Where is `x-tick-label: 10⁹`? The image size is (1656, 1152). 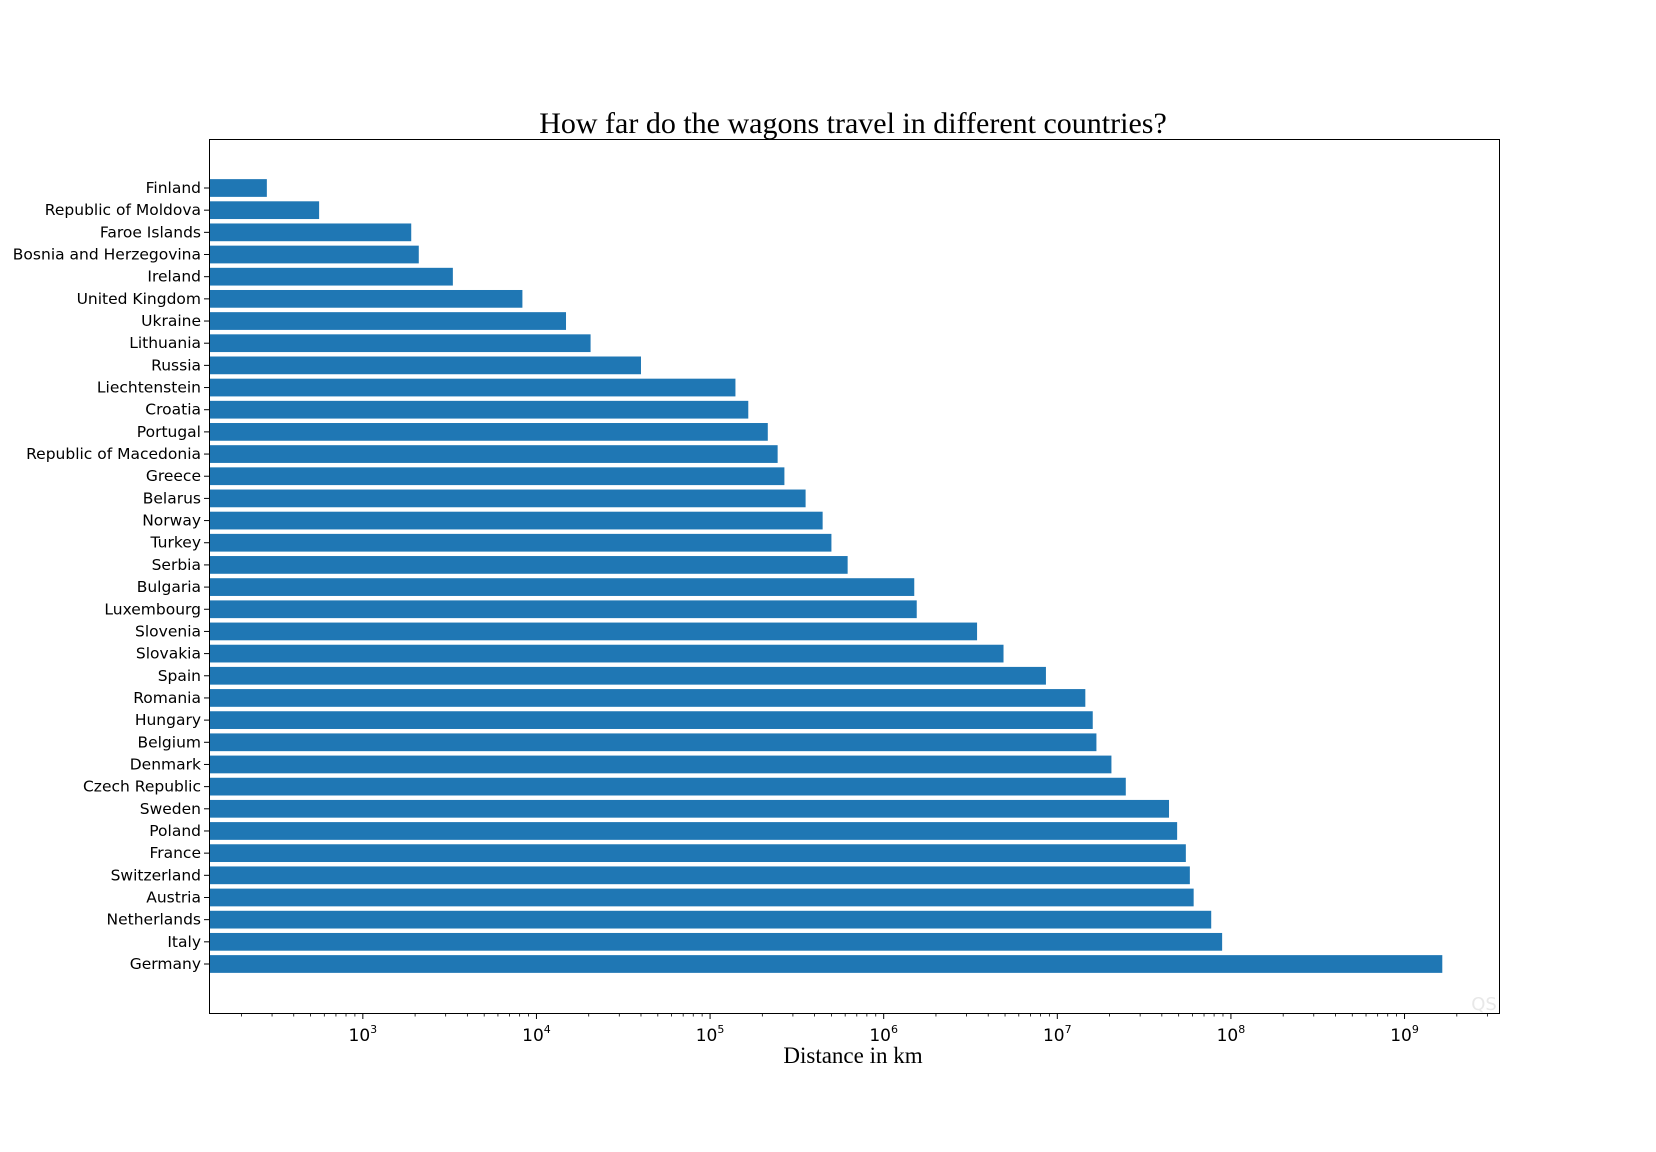
x-tick-label: 10⁹ is located at coordinates (1404, 1034).